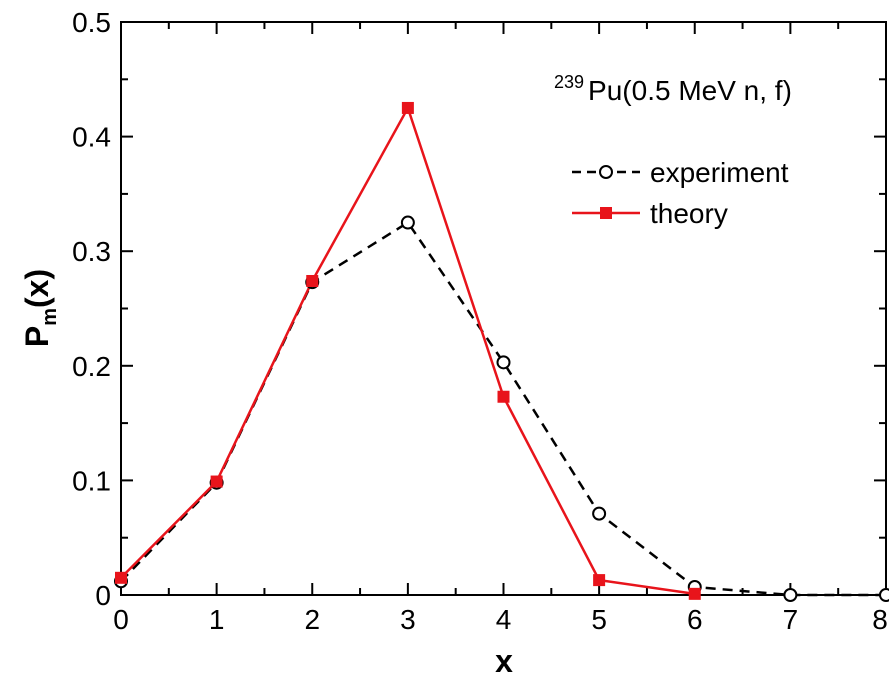 This screenshot has width=889, height=686. I want to click on y-tick-label: 0.4, so click(91, 137).